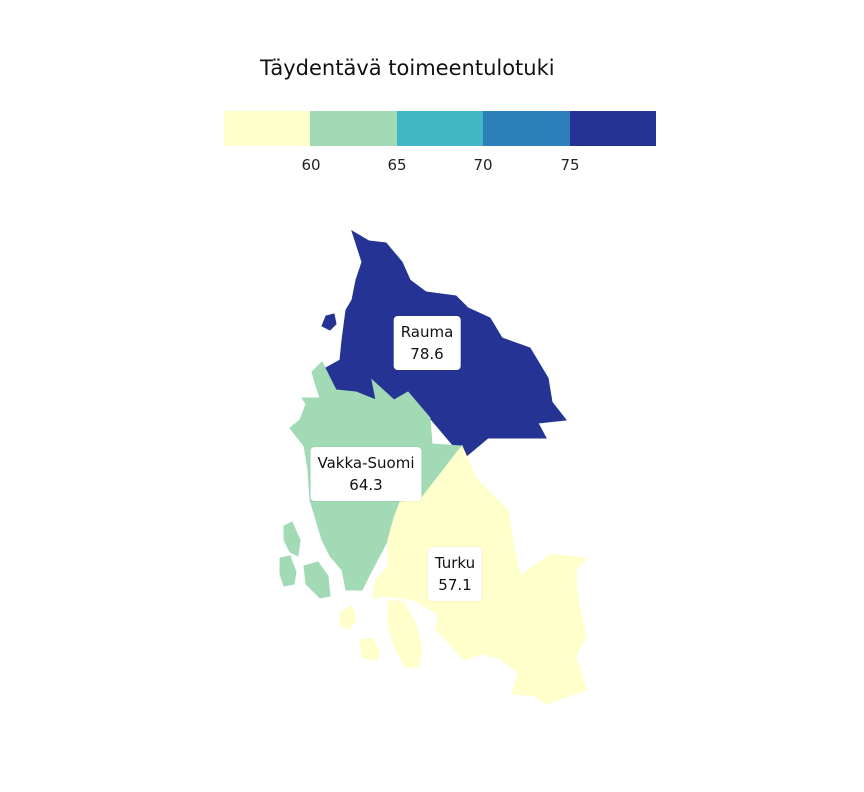  What do you see at coordinates (311, 165) in the screenshot?
I see `legend-tick-60: 60` at bounding box center [311, 165].